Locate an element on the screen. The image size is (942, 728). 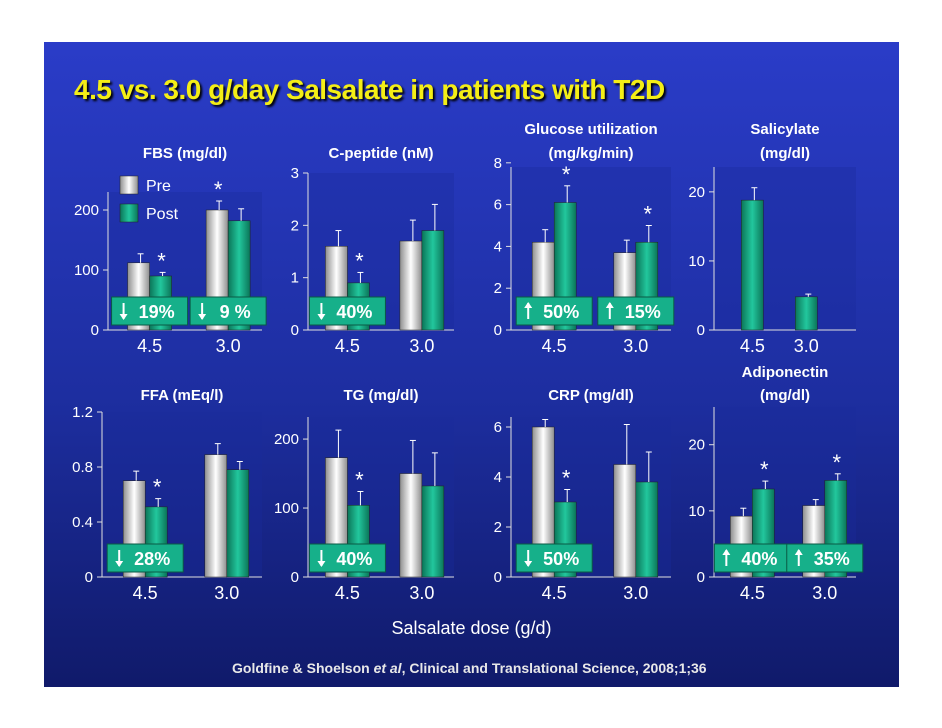
y-tick-label: 3 is located at coordinates (295, 173).